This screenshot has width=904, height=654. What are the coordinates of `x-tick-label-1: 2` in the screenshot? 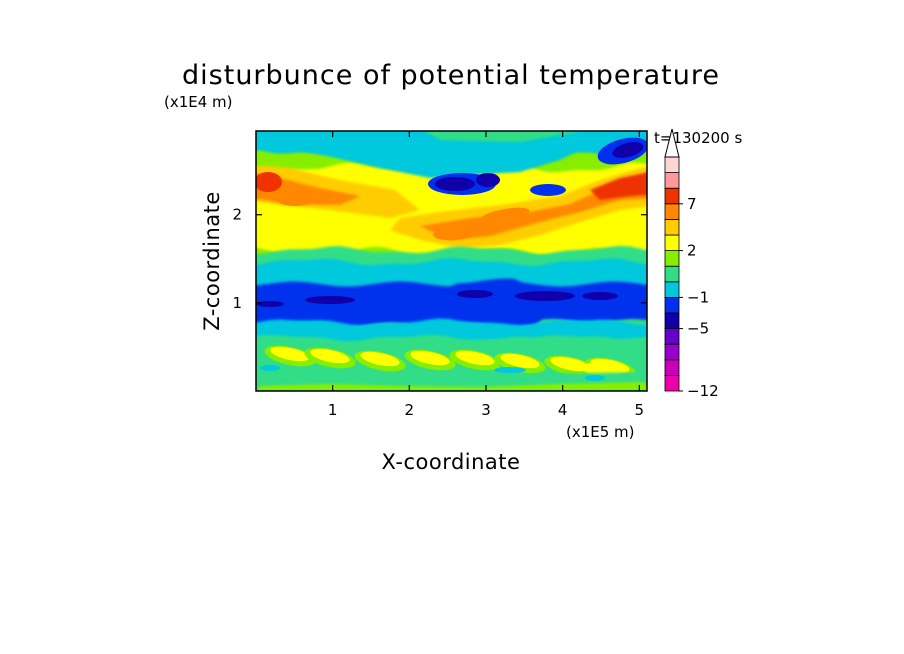 It's located at (410, 410).